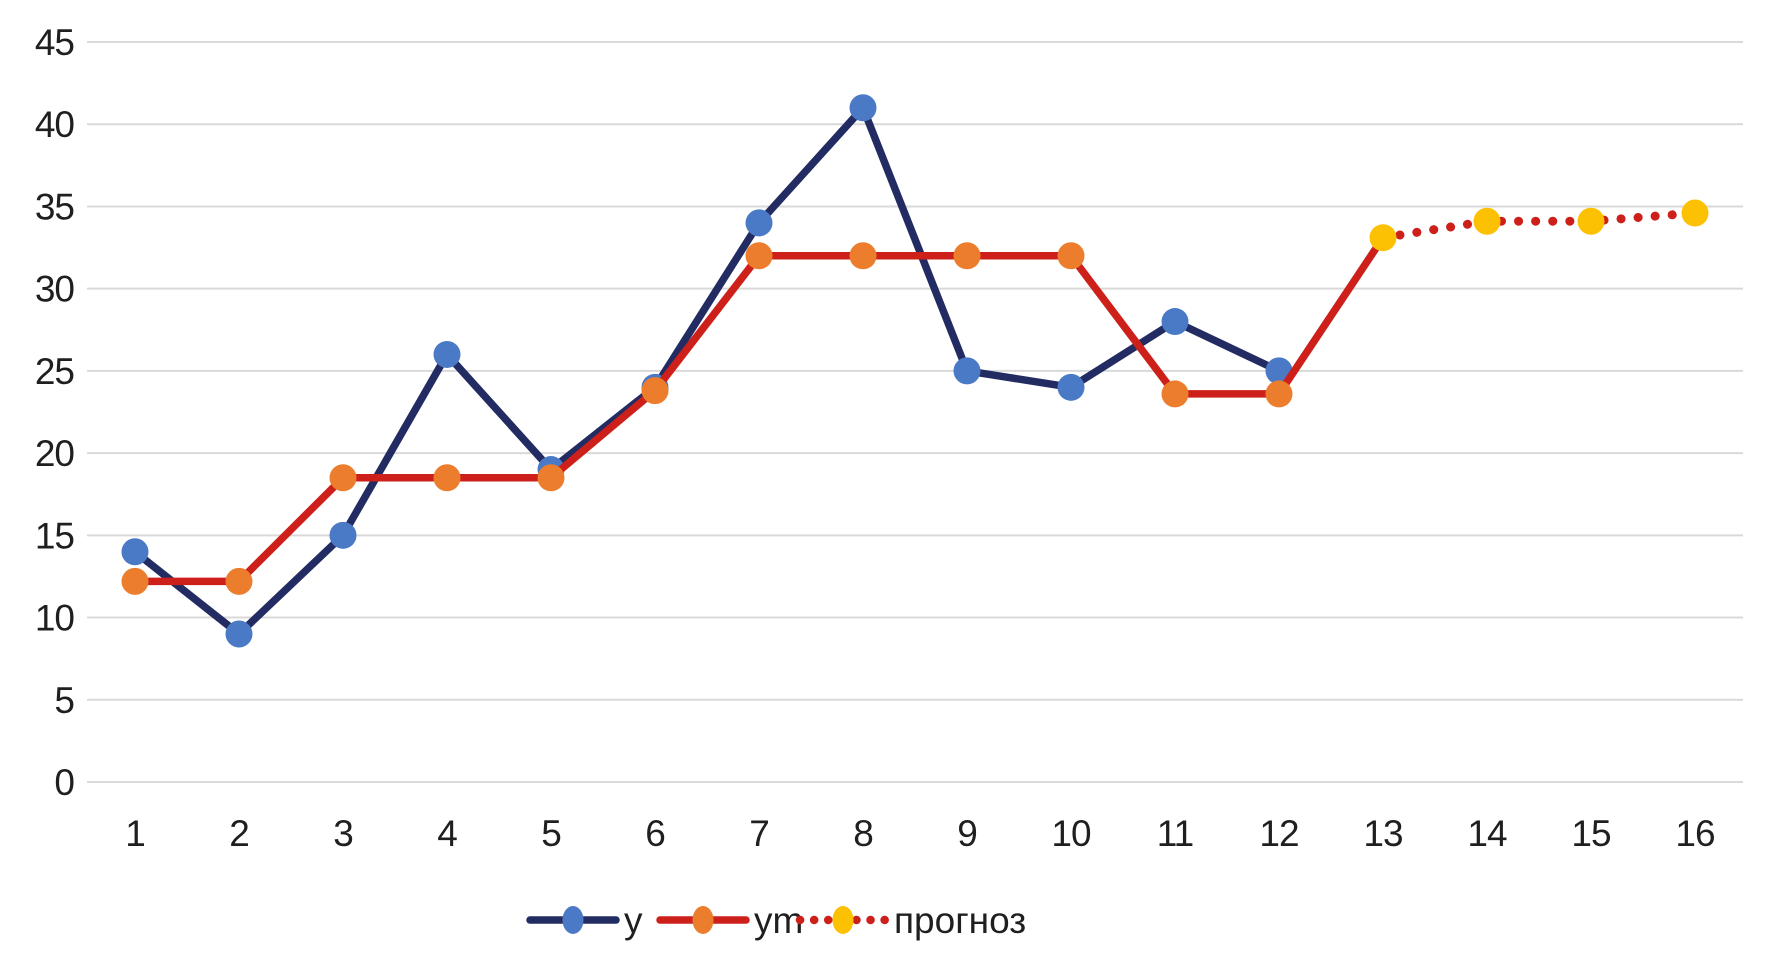 The image size is (1772, 968). What do you see at coordinates (447, 833) in the screenshot?
I see `x-axis-tick-label: 4` at bounding box center [447, 833].